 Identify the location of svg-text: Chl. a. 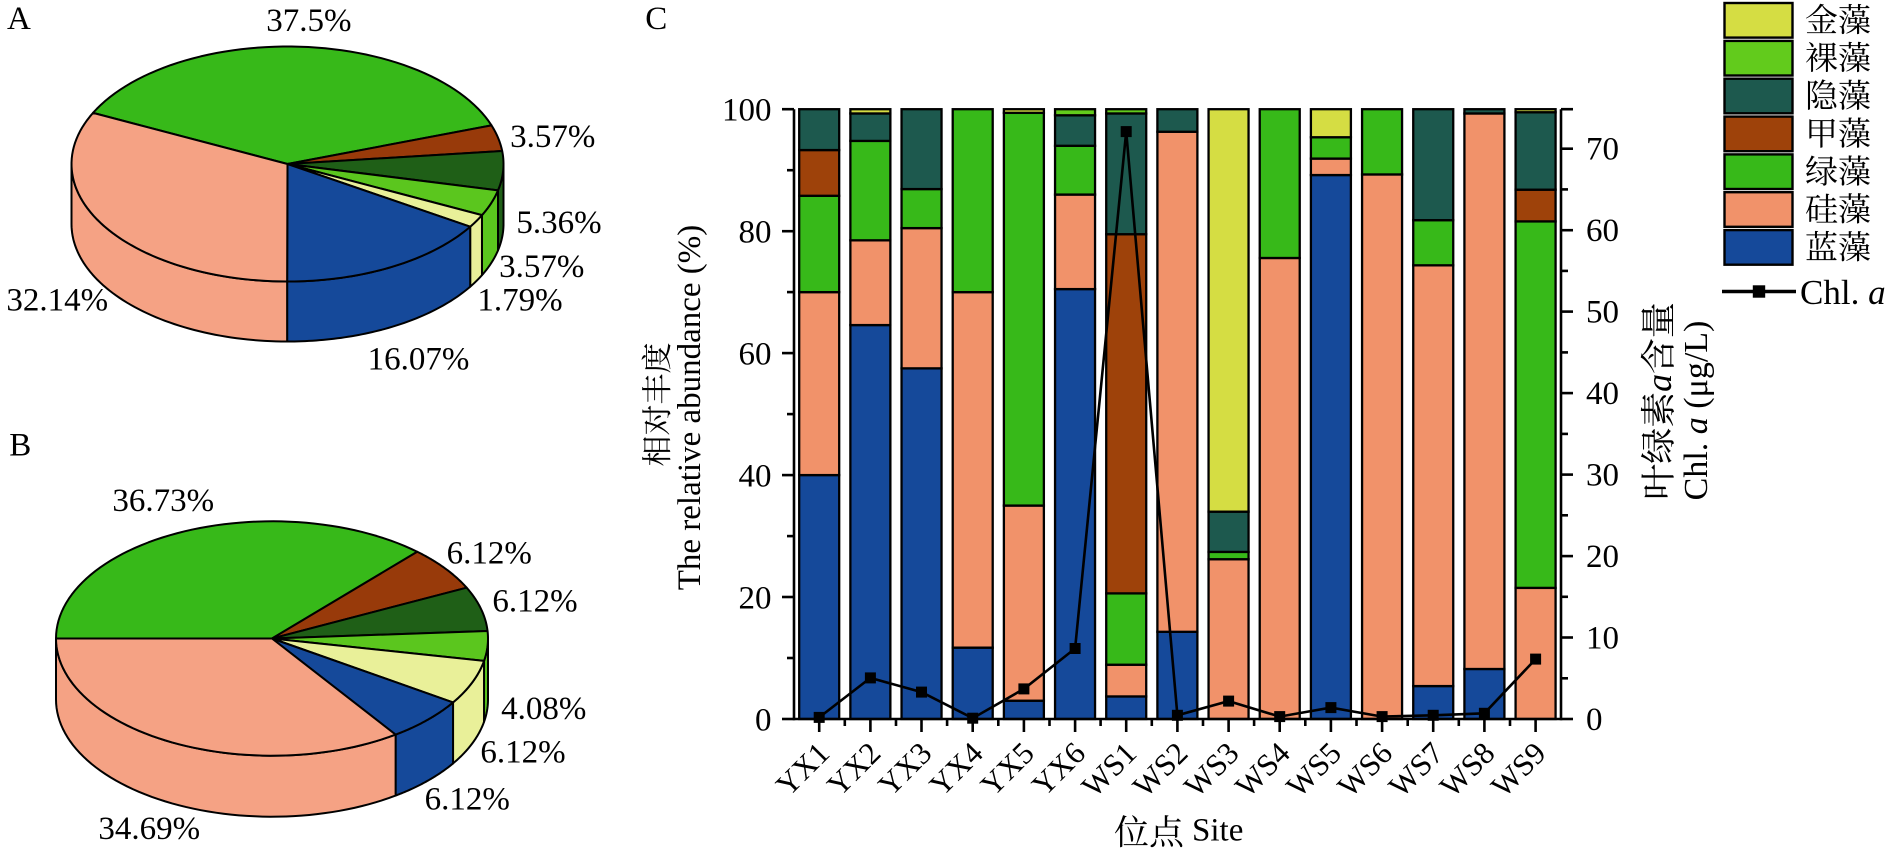
(1843, 292).